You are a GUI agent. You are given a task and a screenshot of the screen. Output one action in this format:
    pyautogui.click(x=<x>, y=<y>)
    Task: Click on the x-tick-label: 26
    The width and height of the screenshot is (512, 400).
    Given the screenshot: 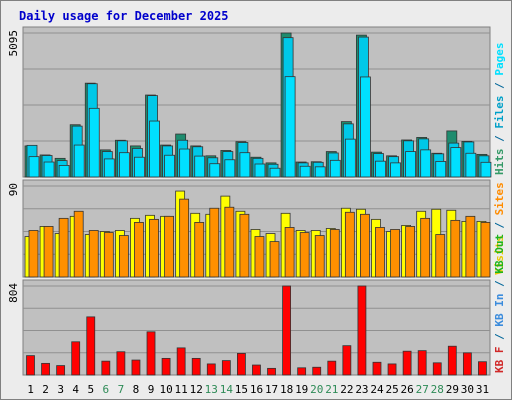 What is the action you would take?
    pyautogui.click(x=407, y=389)
    